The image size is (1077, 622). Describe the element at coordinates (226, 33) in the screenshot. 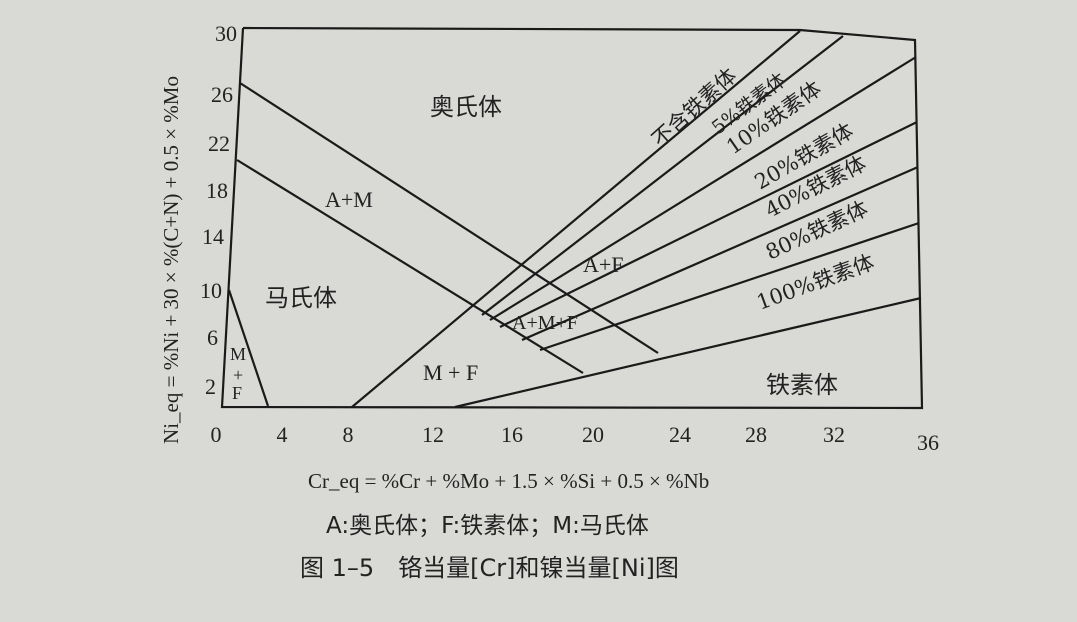

I see `y-tick: 30` at that location.